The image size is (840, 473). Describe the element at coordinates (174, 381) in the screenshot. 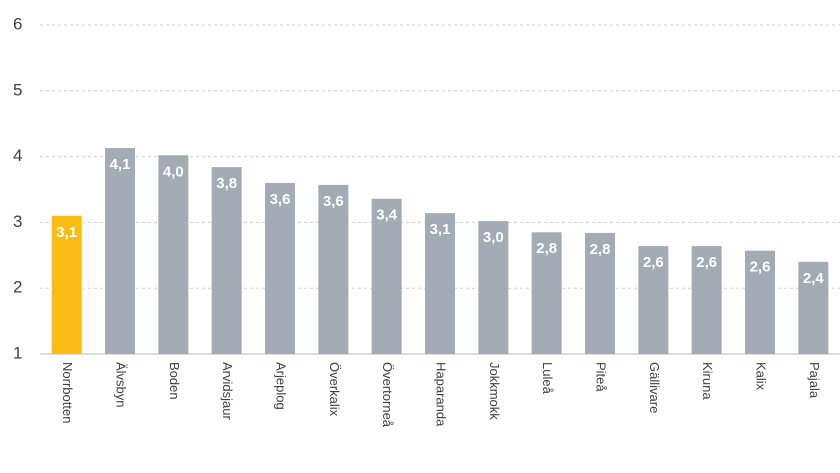

I see `x-tick-label: Boden` at that location.